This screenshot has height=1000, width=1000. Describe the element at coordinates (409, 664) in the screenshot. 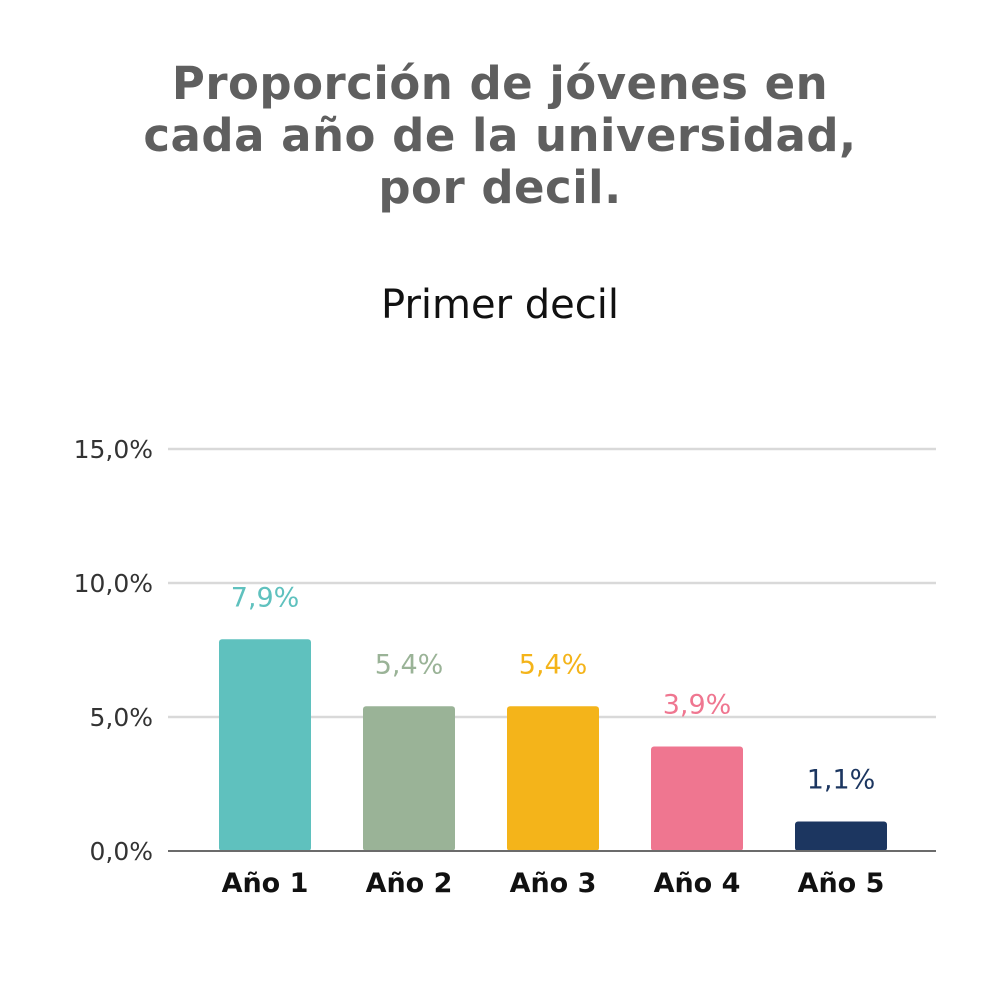

I see `value-label-2: 5,4%` at that location.